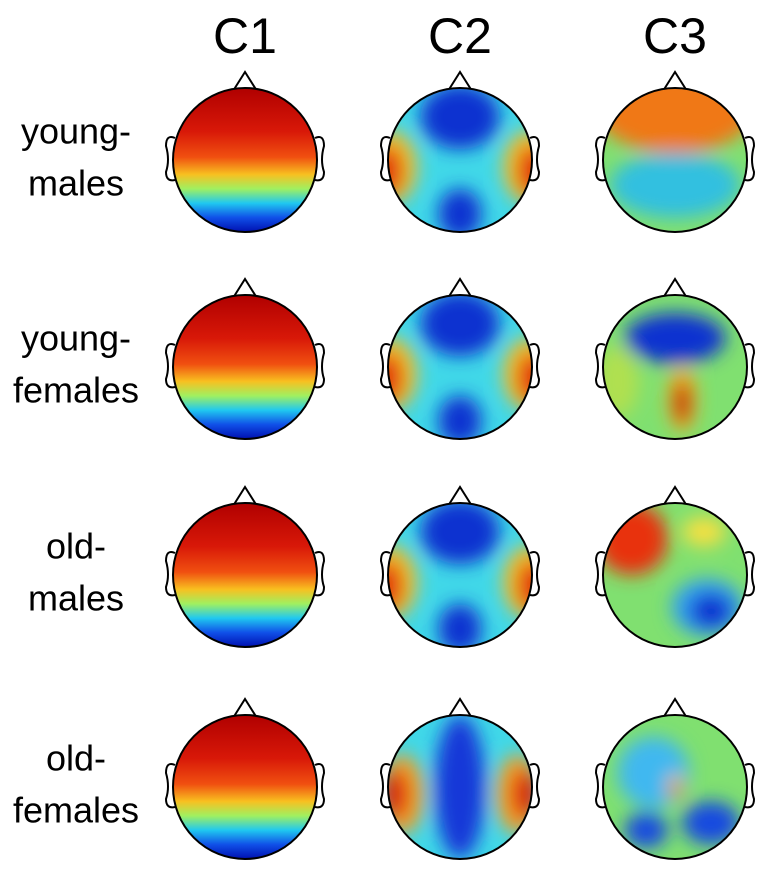 This screenshot has height=877, width=766. Describe the element at coordinates (675, 36) in the screenshot. I see `column-header: C3` at that location.